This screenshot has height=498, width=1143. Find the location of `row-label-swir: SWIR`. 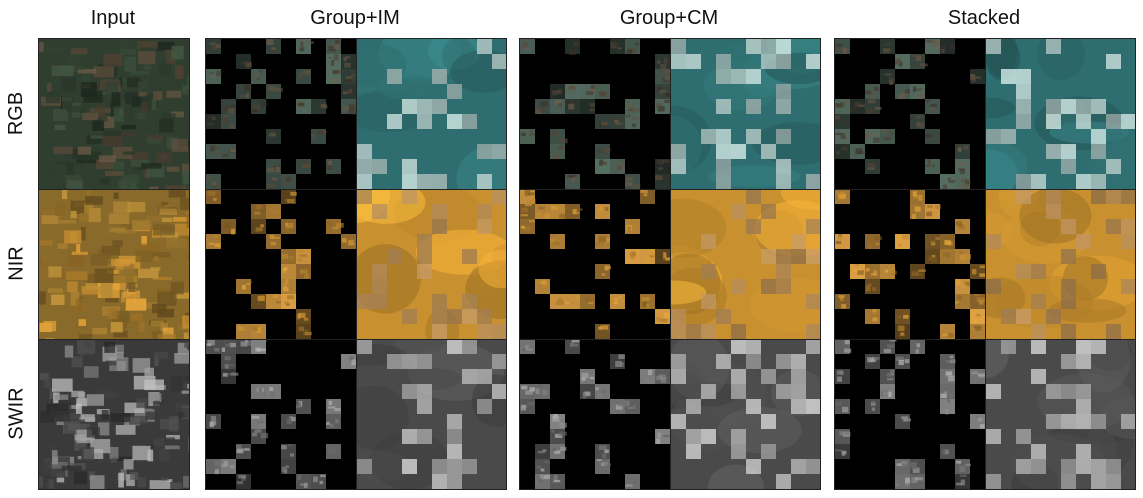

row-label-swir: SWIR is located at coordinates (16, 413).